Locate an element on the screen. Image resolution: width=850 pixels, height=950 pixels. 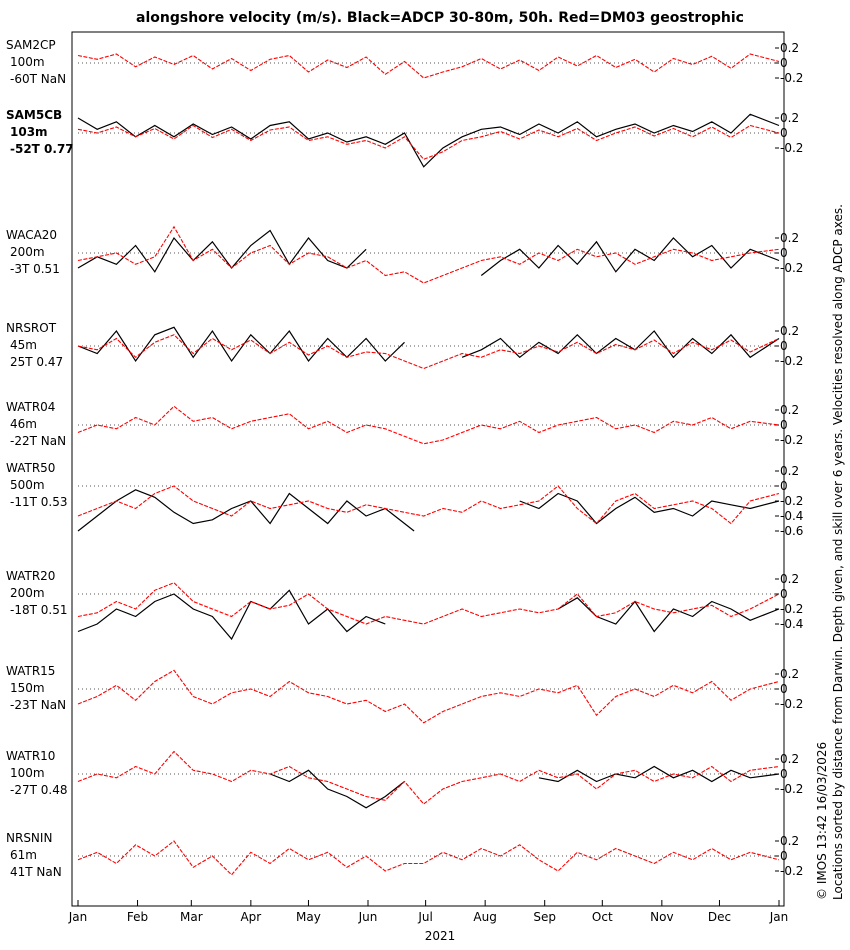
x-tick-label: Aug is located at coordinates (484, 917).